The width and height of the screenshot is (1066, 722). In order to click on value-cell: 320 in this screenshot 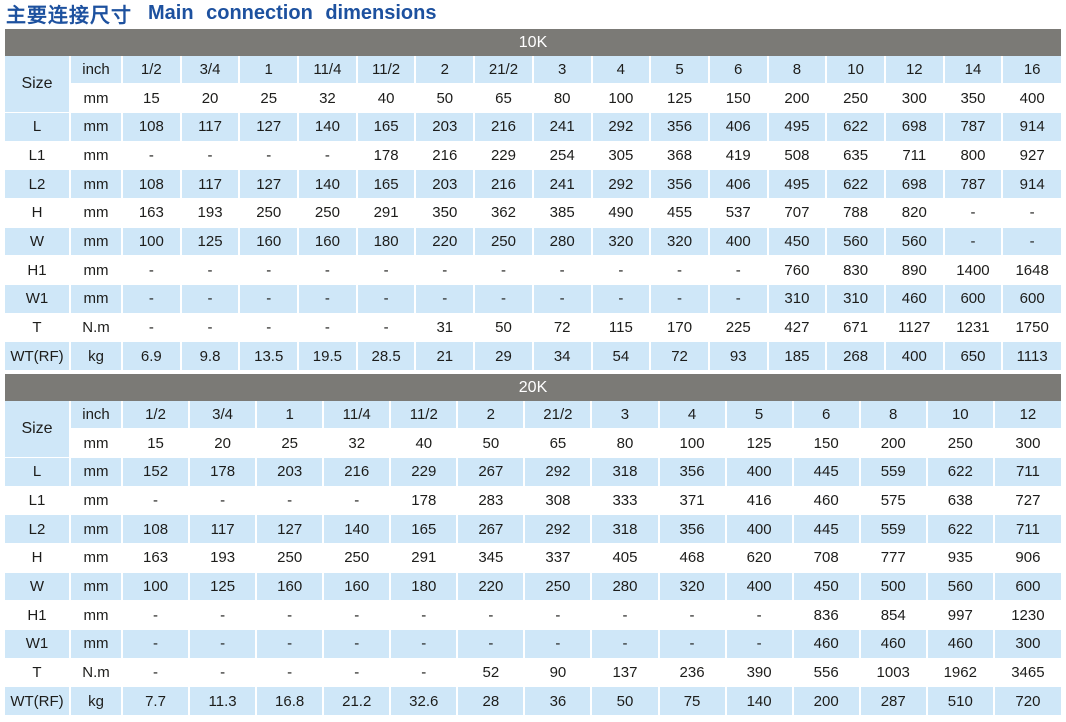, I will do `click(692, 587)`.